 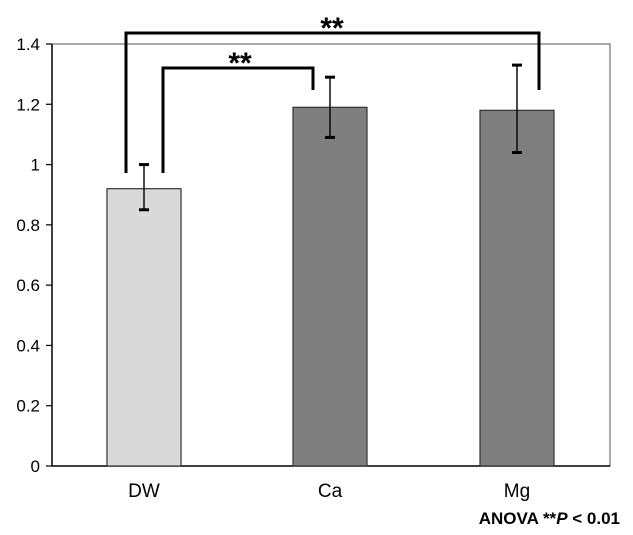 What do you see at coordinates (330, 286) in the screenshot?
I see `bar-ca` at bounding box center [330, 286].